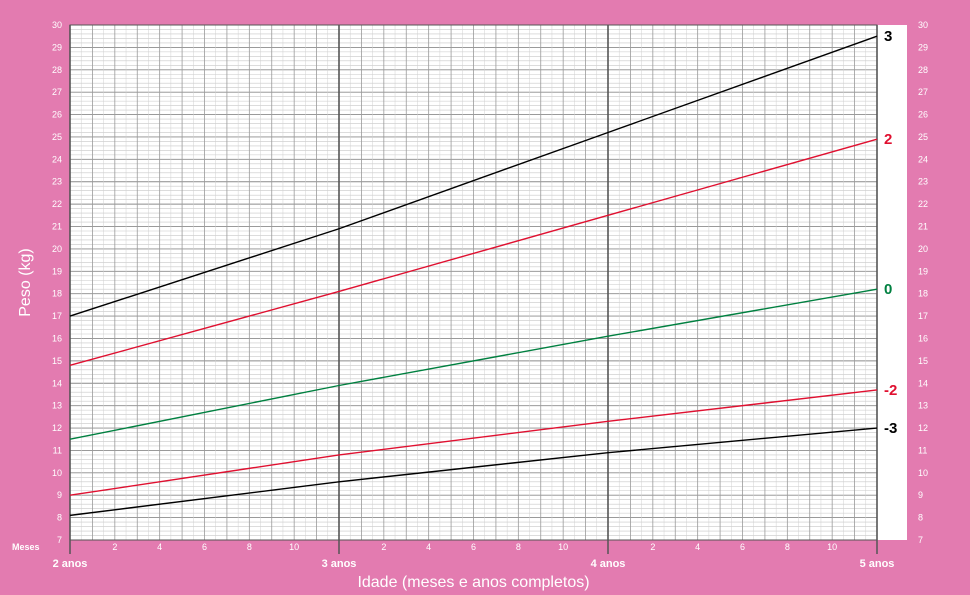  Describe the element at coordinates (923, 25) in the screenshot. I see `y-tick-label-right: 30` at that location.